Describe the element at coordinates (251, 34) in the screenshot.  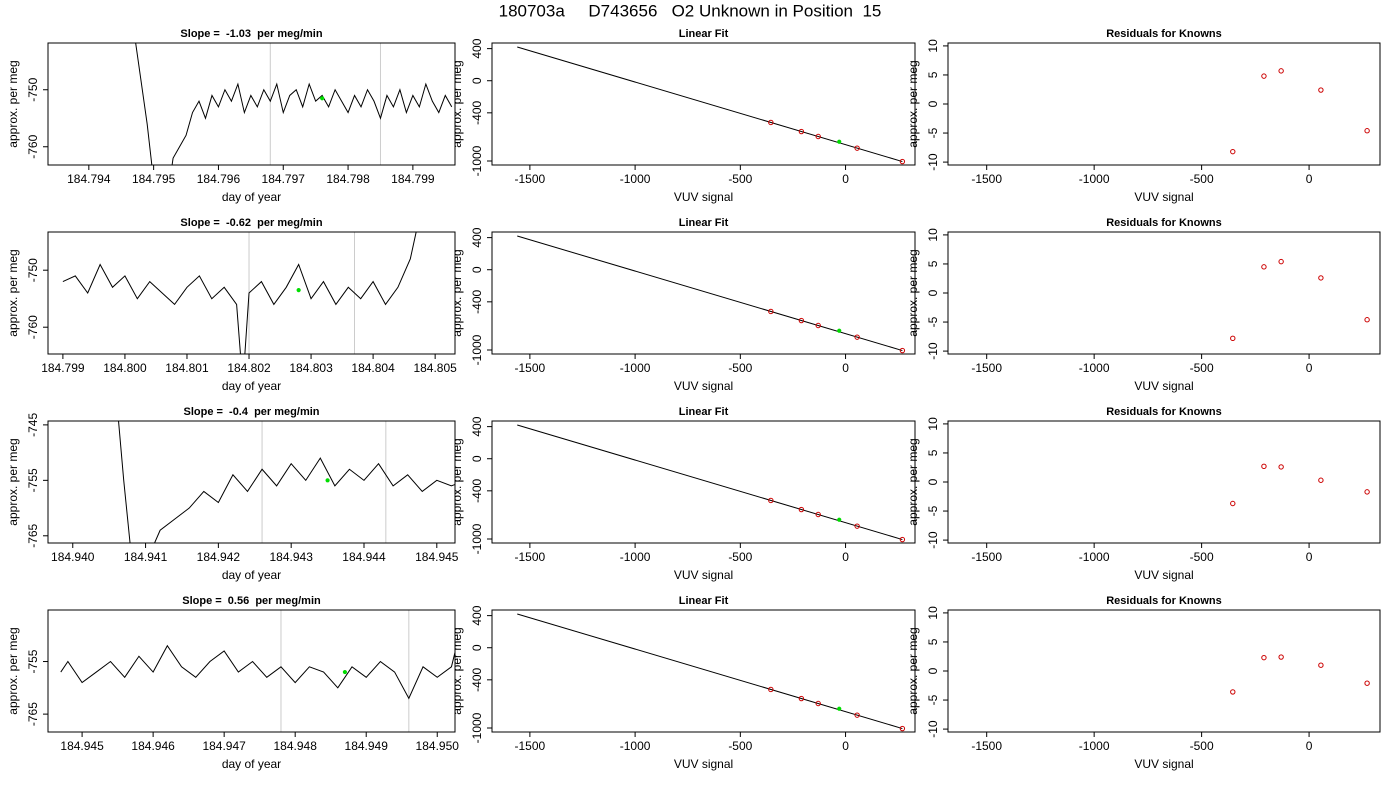
I see `panel-title: Slope = -1.03 per meg/min` at that location.